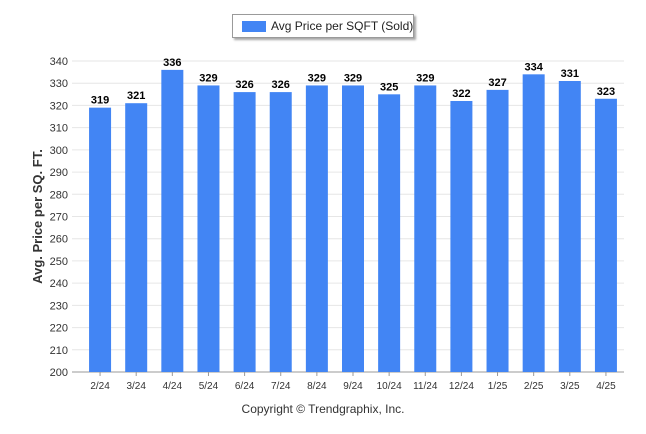  Describe the element at coordinates (59, 306) in the screenshot. I see `y-tick-label: 230` at that location.